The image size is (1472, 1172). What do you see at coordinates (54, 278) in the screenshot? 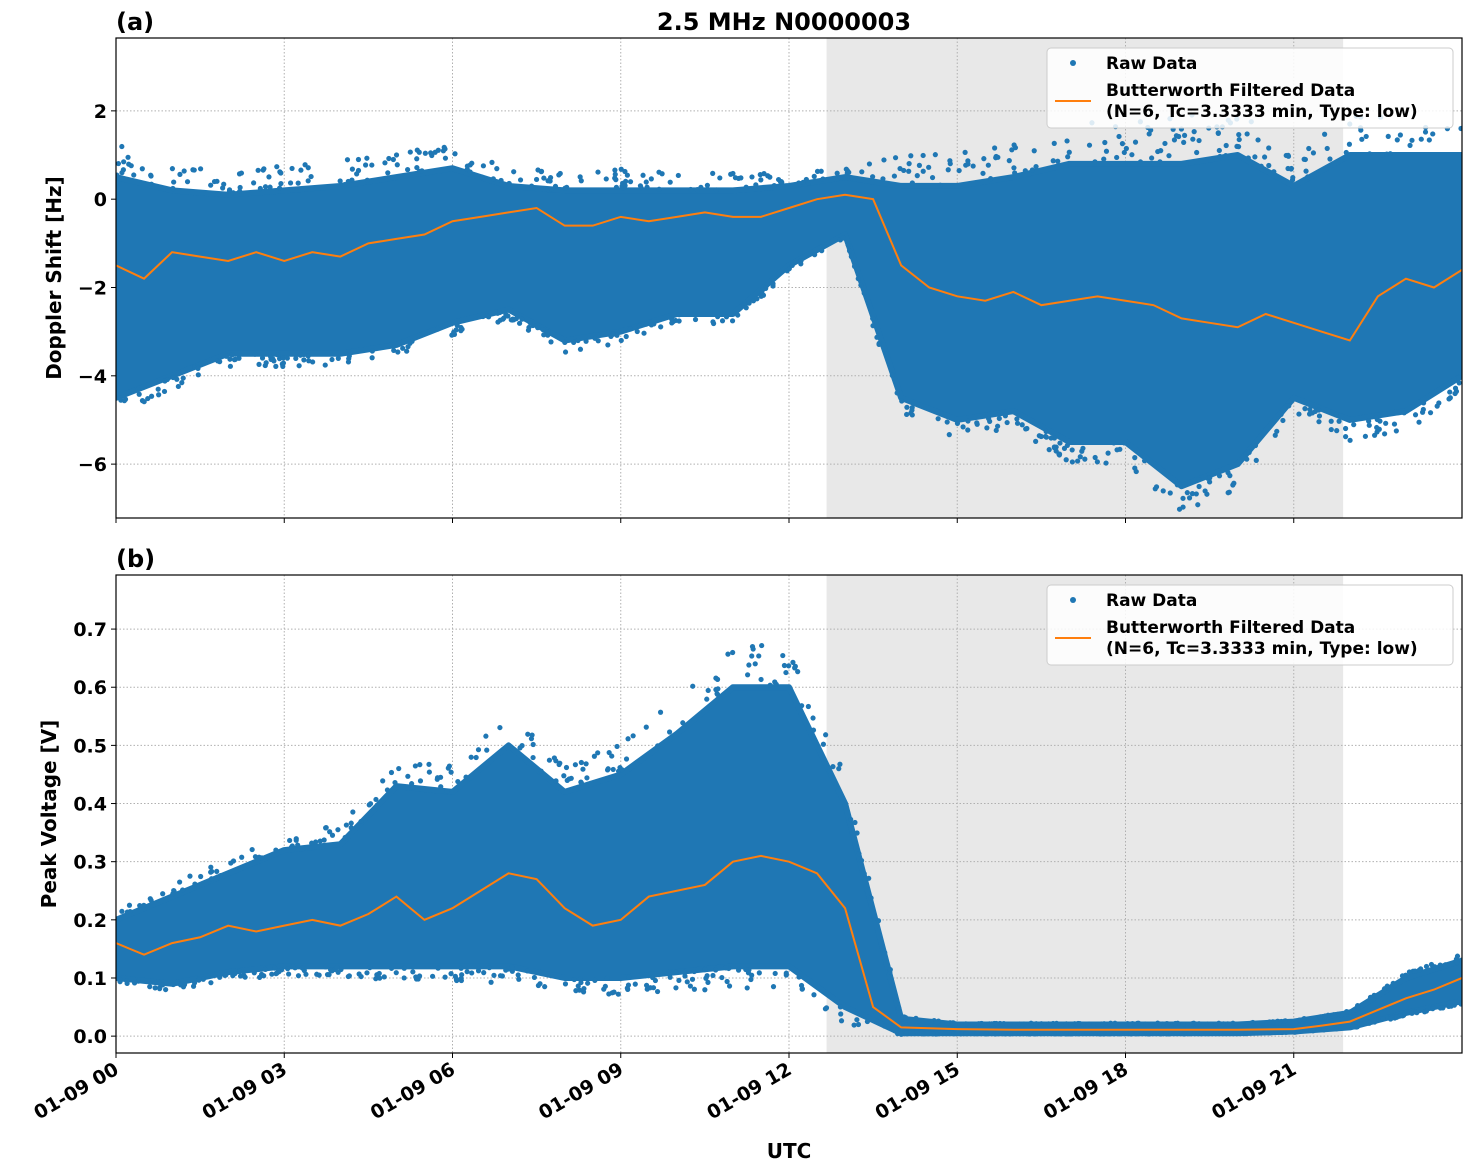
I see `y-axis-label: Doppler Shift [Hz]` at bounding box center [54, 278].